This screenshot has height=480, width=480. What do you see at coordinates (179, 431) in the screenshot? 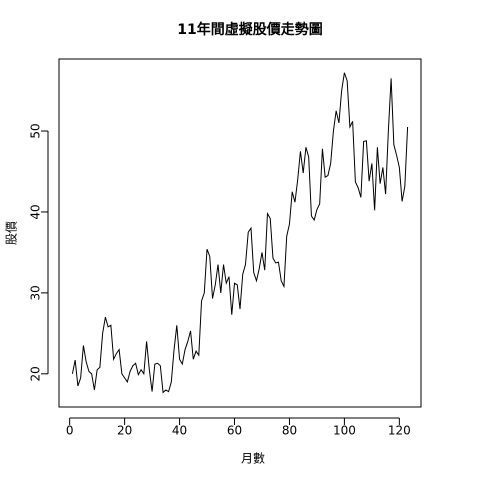
I see `x-tick-label: 40` at bounding box center [179, 431].